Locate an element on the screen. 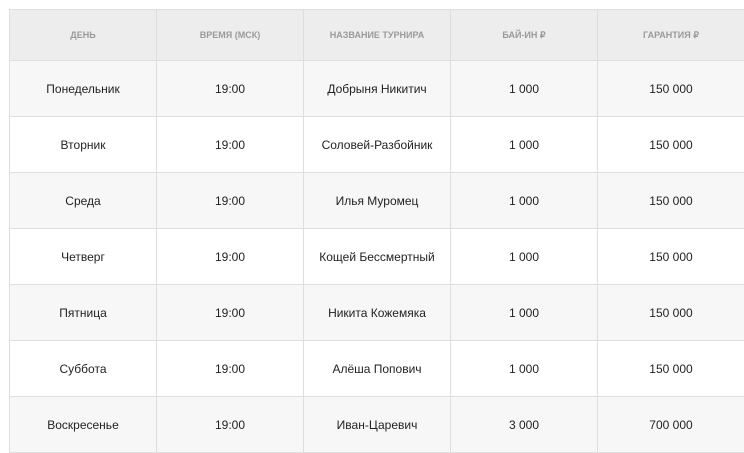  cell-tournament-name: Соловей-Разбойник is located at coordinates (377, 145).